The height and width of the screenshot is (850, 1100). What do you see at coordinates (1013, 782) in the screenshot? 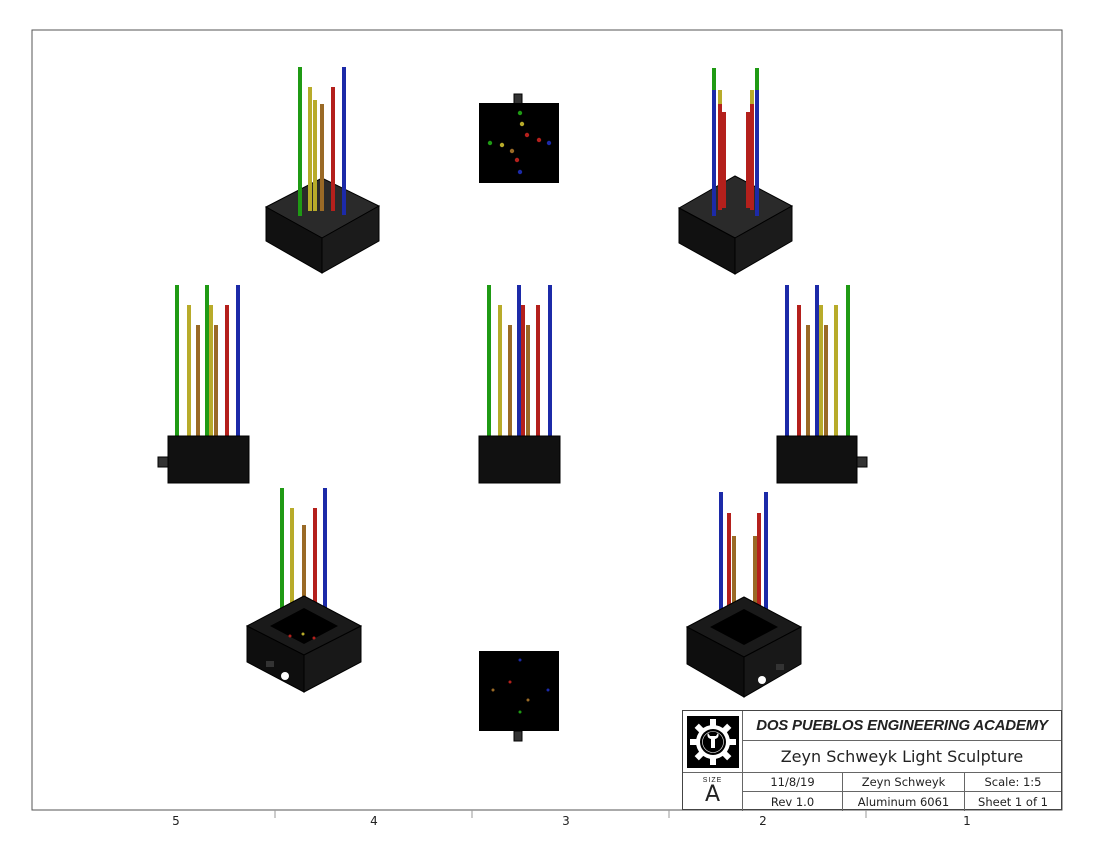
I see `scale-field: Scale: 1:5` at bounding box center [1013, 782].